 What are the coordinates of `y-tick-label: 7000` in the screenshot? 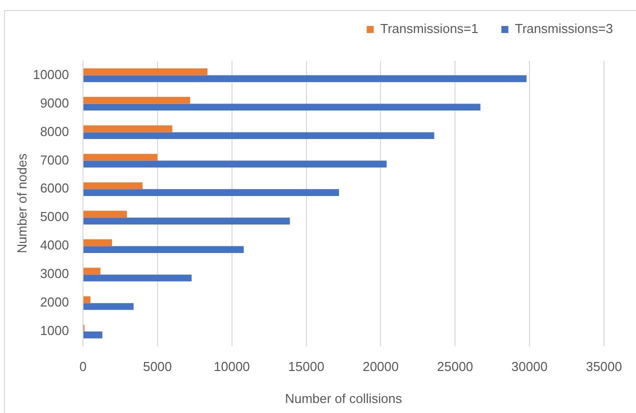 It's located at (54, 160).